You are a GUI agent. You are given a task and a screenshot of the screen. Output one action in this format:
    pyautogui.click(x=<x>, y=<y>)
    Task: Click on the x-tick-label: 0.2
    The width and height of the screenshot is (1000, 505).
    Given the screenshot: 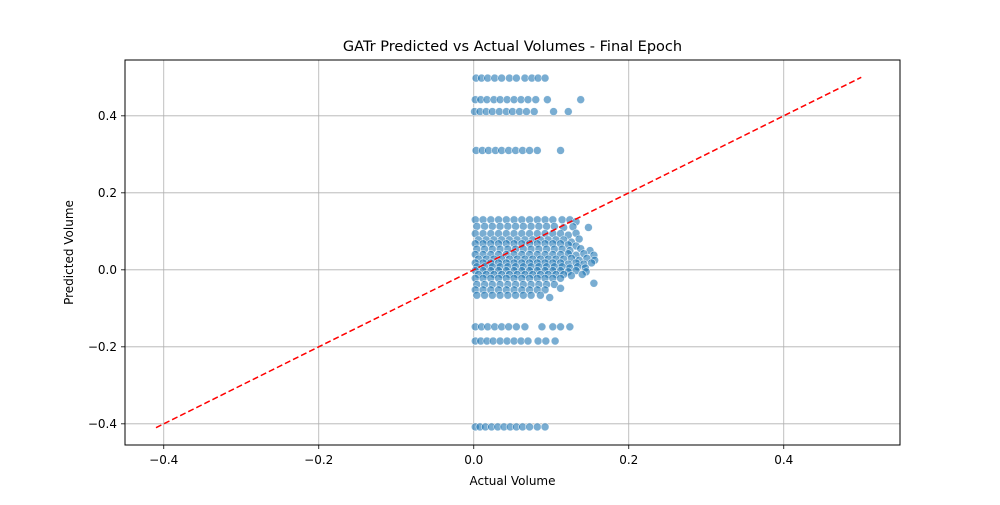 What is the action you would take?
    pyautogui.click(x=628, y=460)
    